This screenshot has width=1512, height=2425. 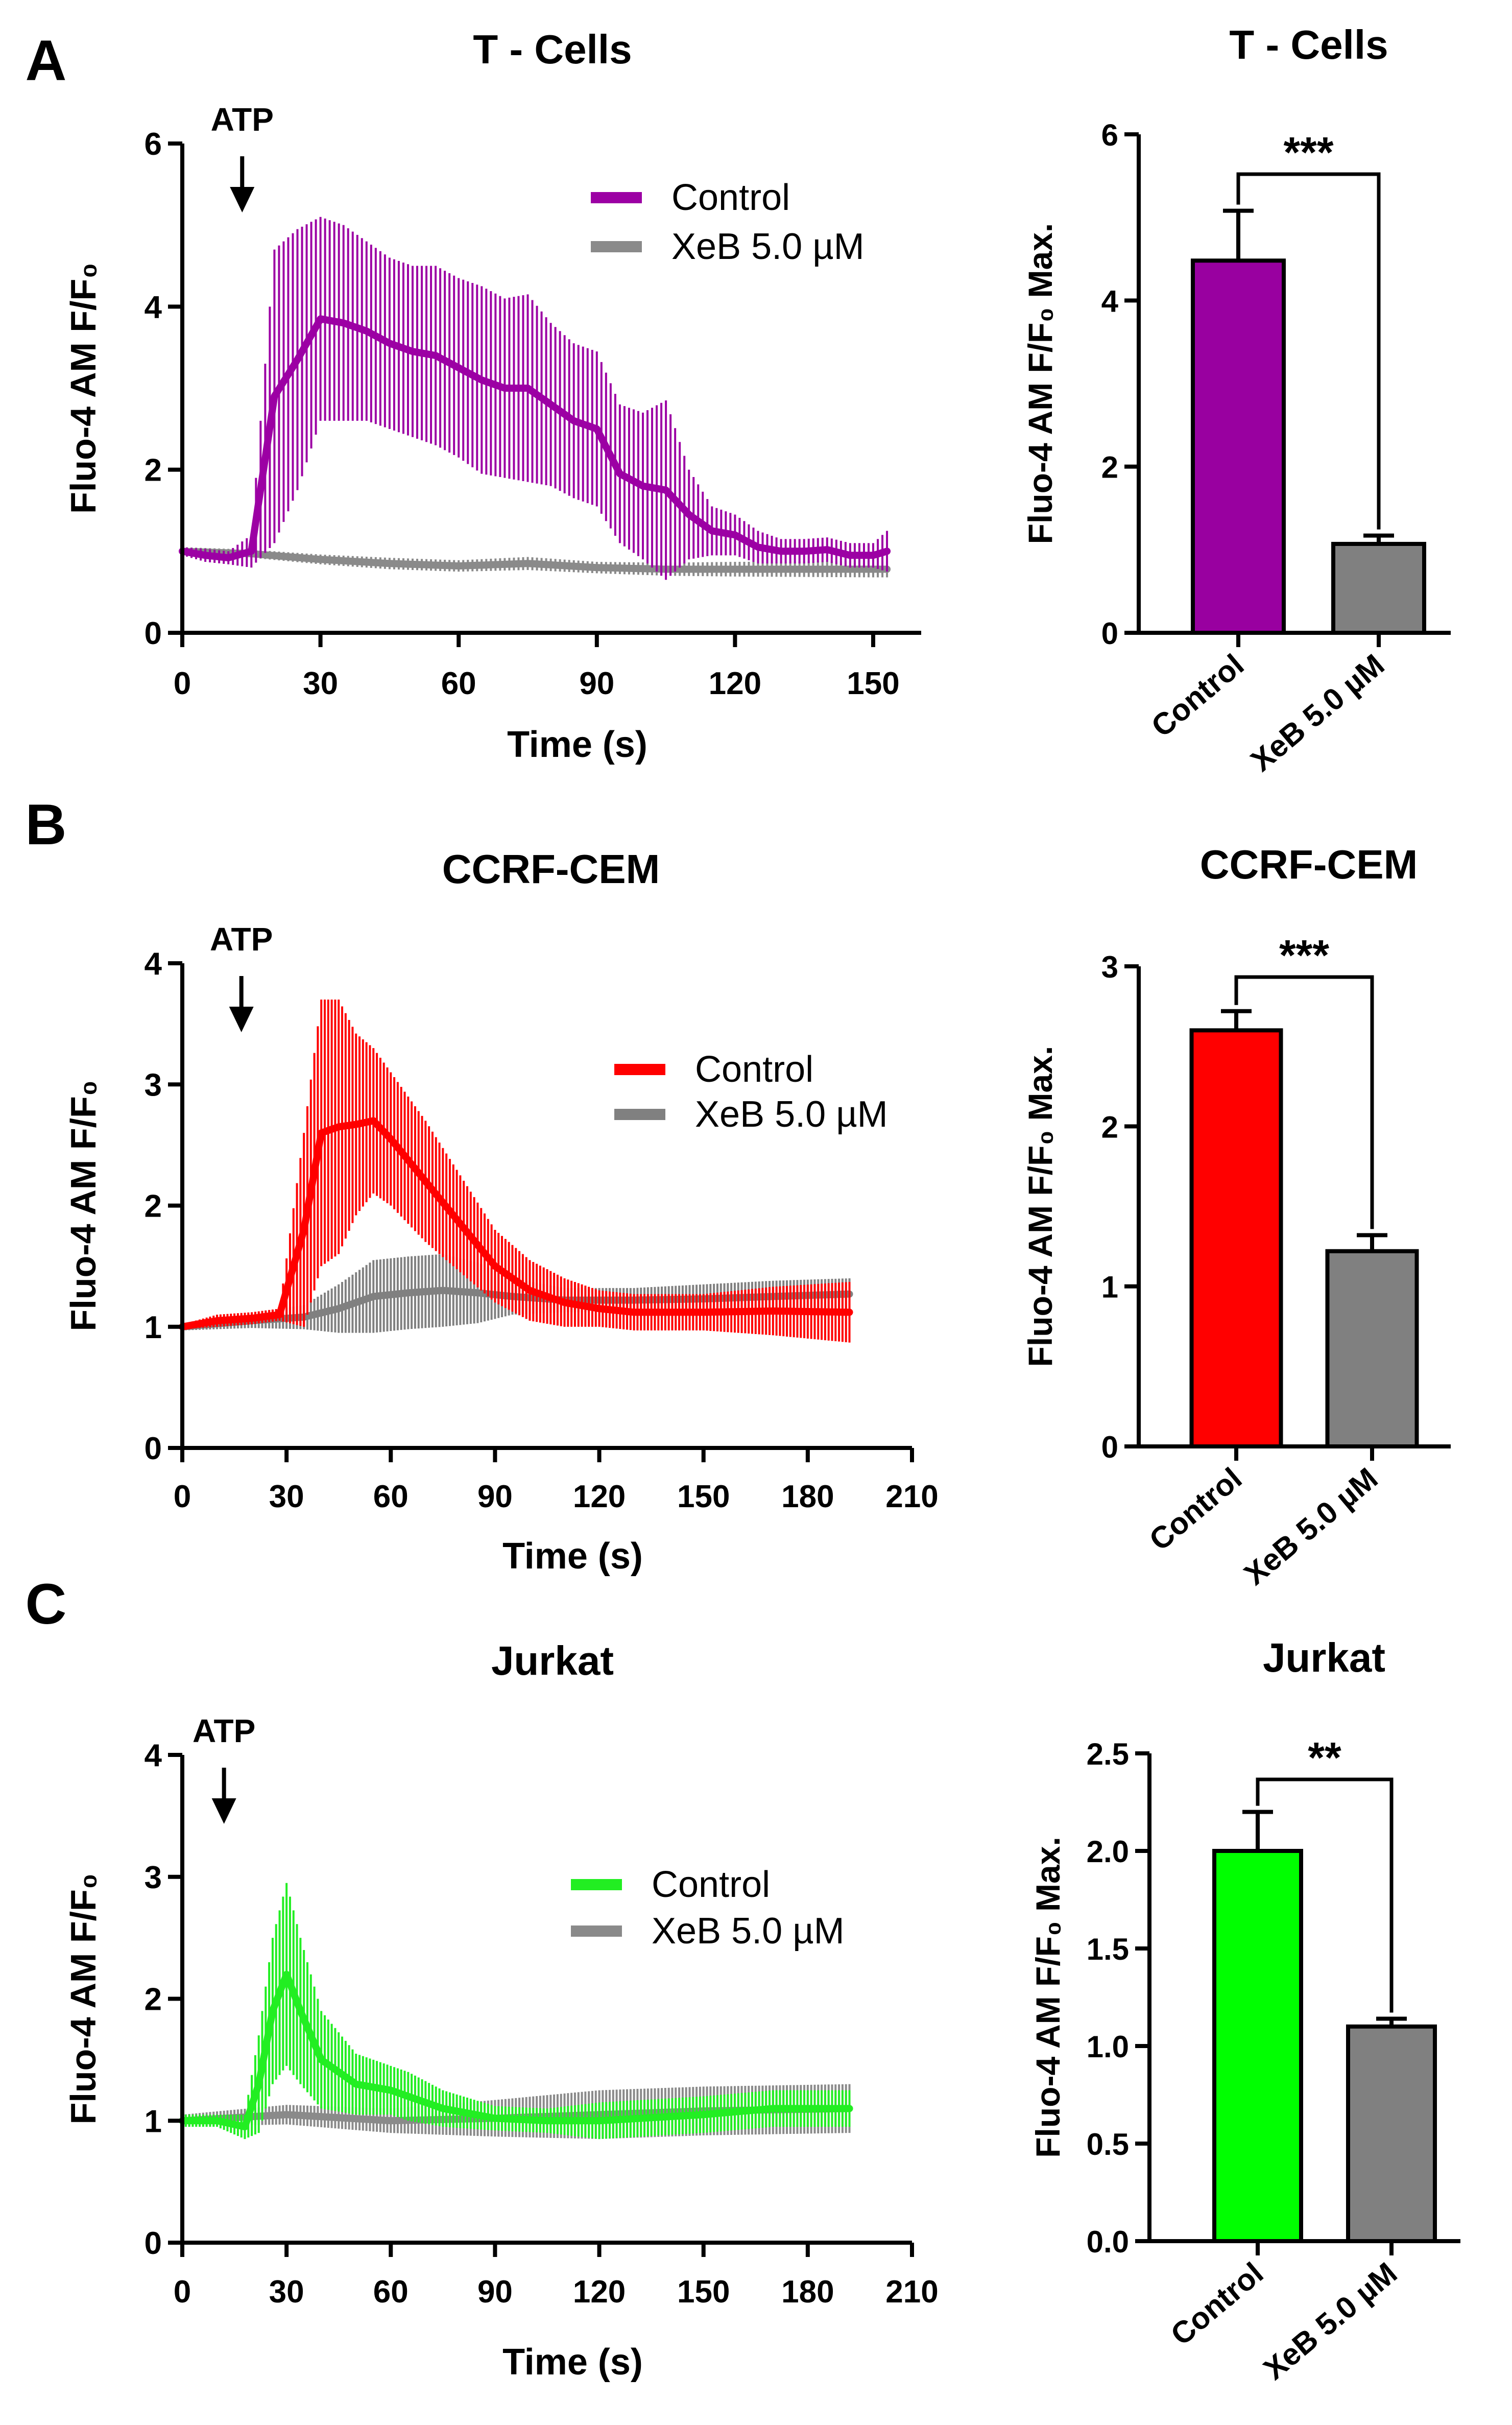 What do you see at coordinates (1309, 864) in the screenshot?
I see `chart-title: CCRF-CEM` at bounding box center [1309, 864].